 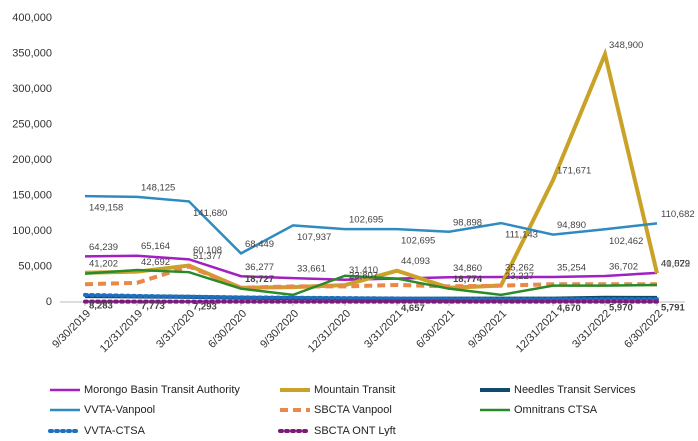 What do you see at coordinates (32, 18) in the screenshot?
I see `y-tick-label: 400,000` at bounding box center [32, 18].